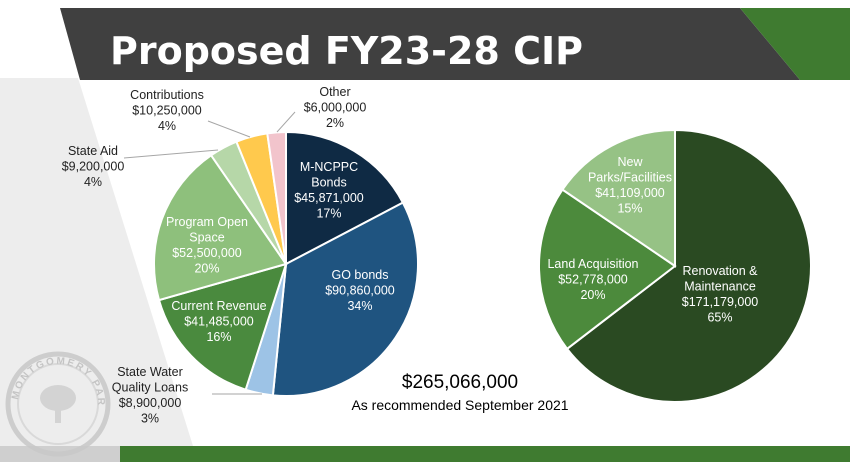 The width and height of the screenshot is (850, 462). I want to click on pie-slice-m-ncppc-bonds, so click(345, 198).